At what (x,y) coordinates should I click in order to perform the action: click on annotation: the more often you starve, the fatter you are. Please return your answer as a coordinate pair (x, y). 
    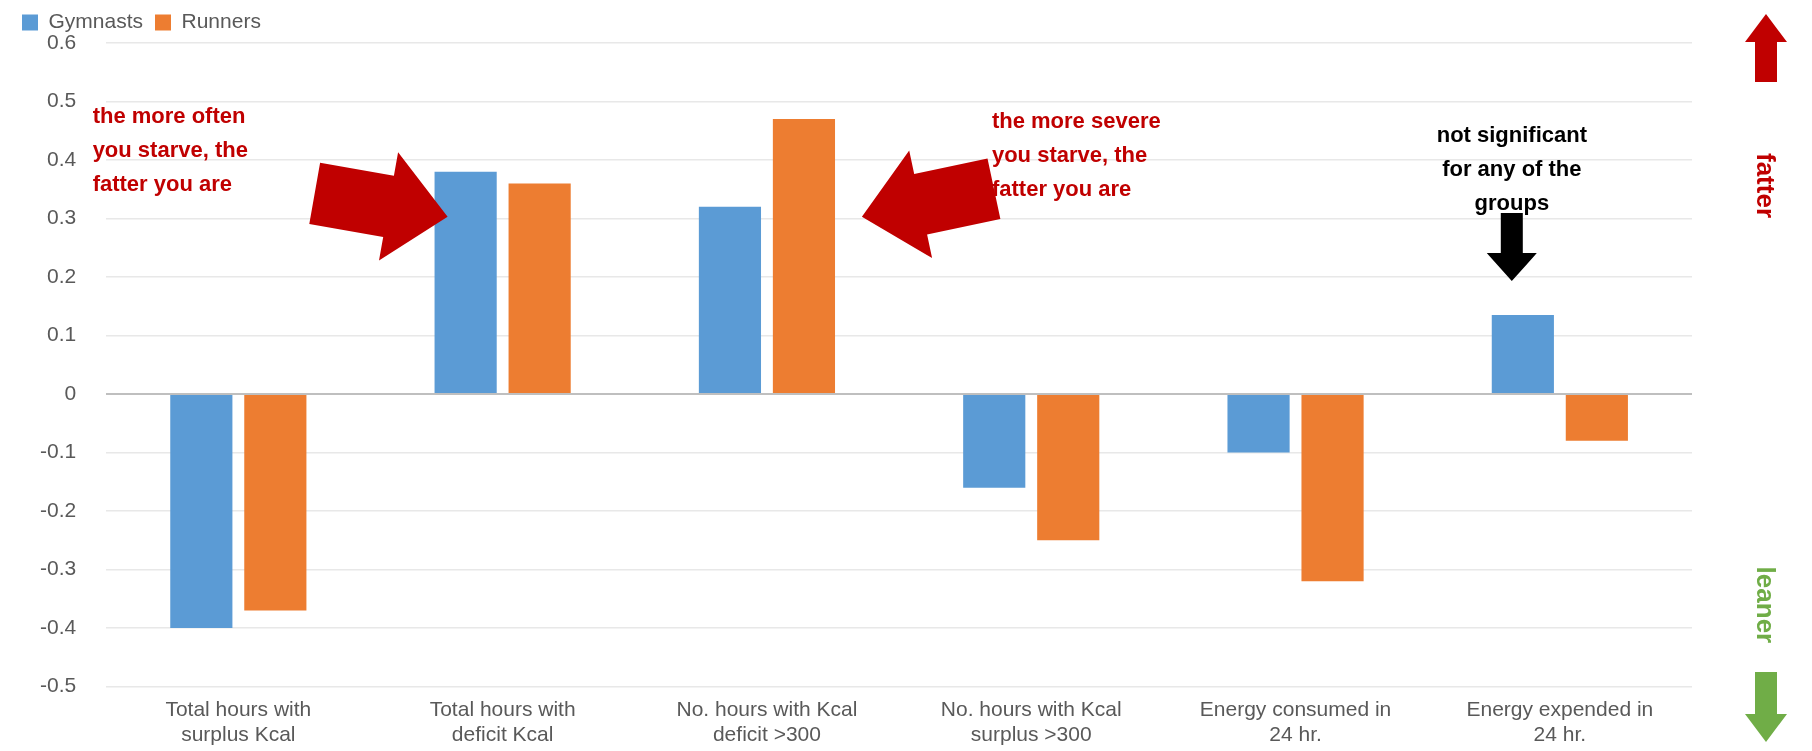
    Looking at the image, I should click on (170, 149).